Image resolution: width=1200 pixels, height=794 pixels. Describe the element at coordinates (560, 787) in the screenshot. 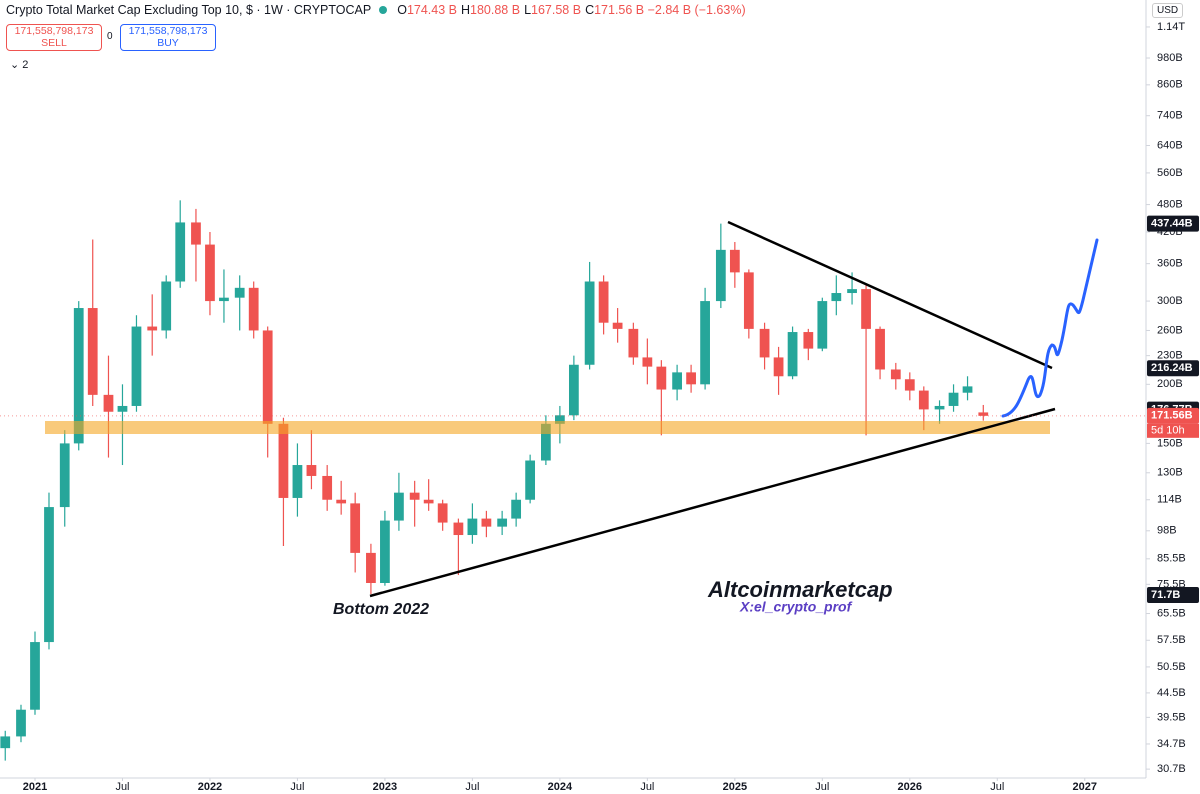

I see `x-tick-label: 2024` at that location.